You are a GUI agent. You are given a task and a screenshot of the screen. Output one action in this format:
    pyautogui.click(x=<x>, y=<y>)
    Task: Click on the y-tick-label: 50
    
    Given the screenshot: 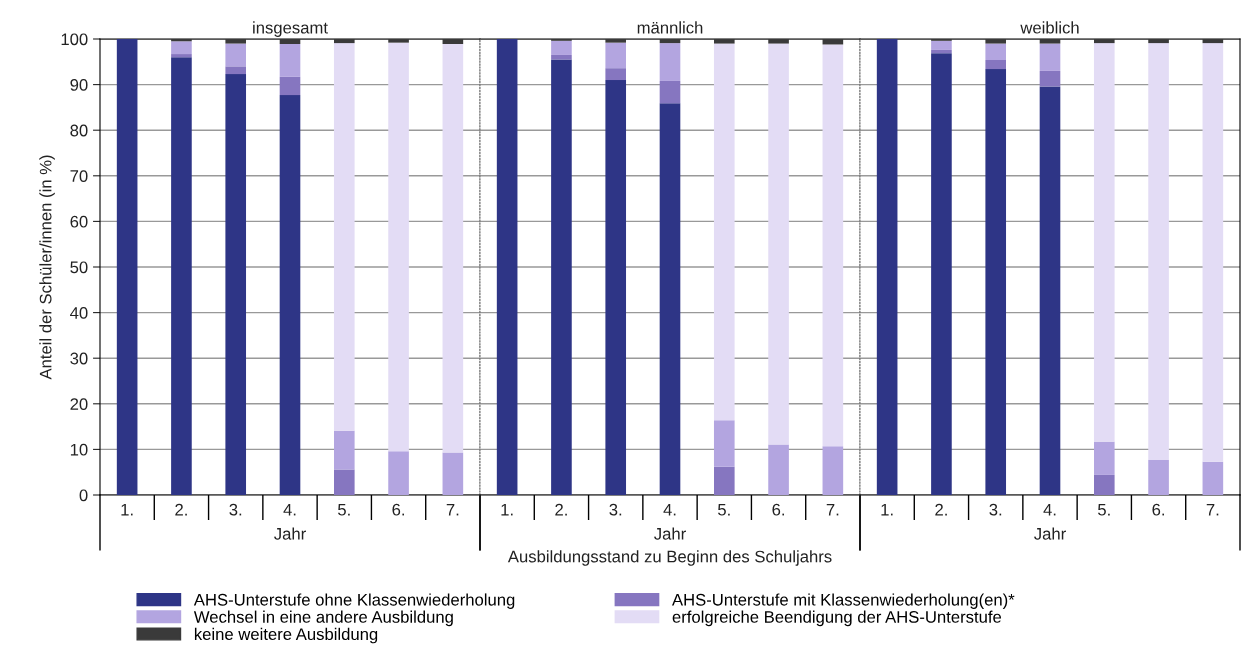 What is the action you would take?
    pyautogui.click(x=79, y=267)
    